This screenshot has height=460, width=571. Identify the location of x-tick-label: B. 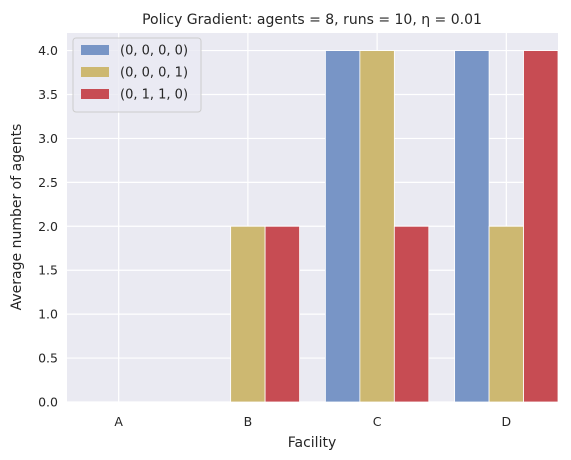
(248, 421).